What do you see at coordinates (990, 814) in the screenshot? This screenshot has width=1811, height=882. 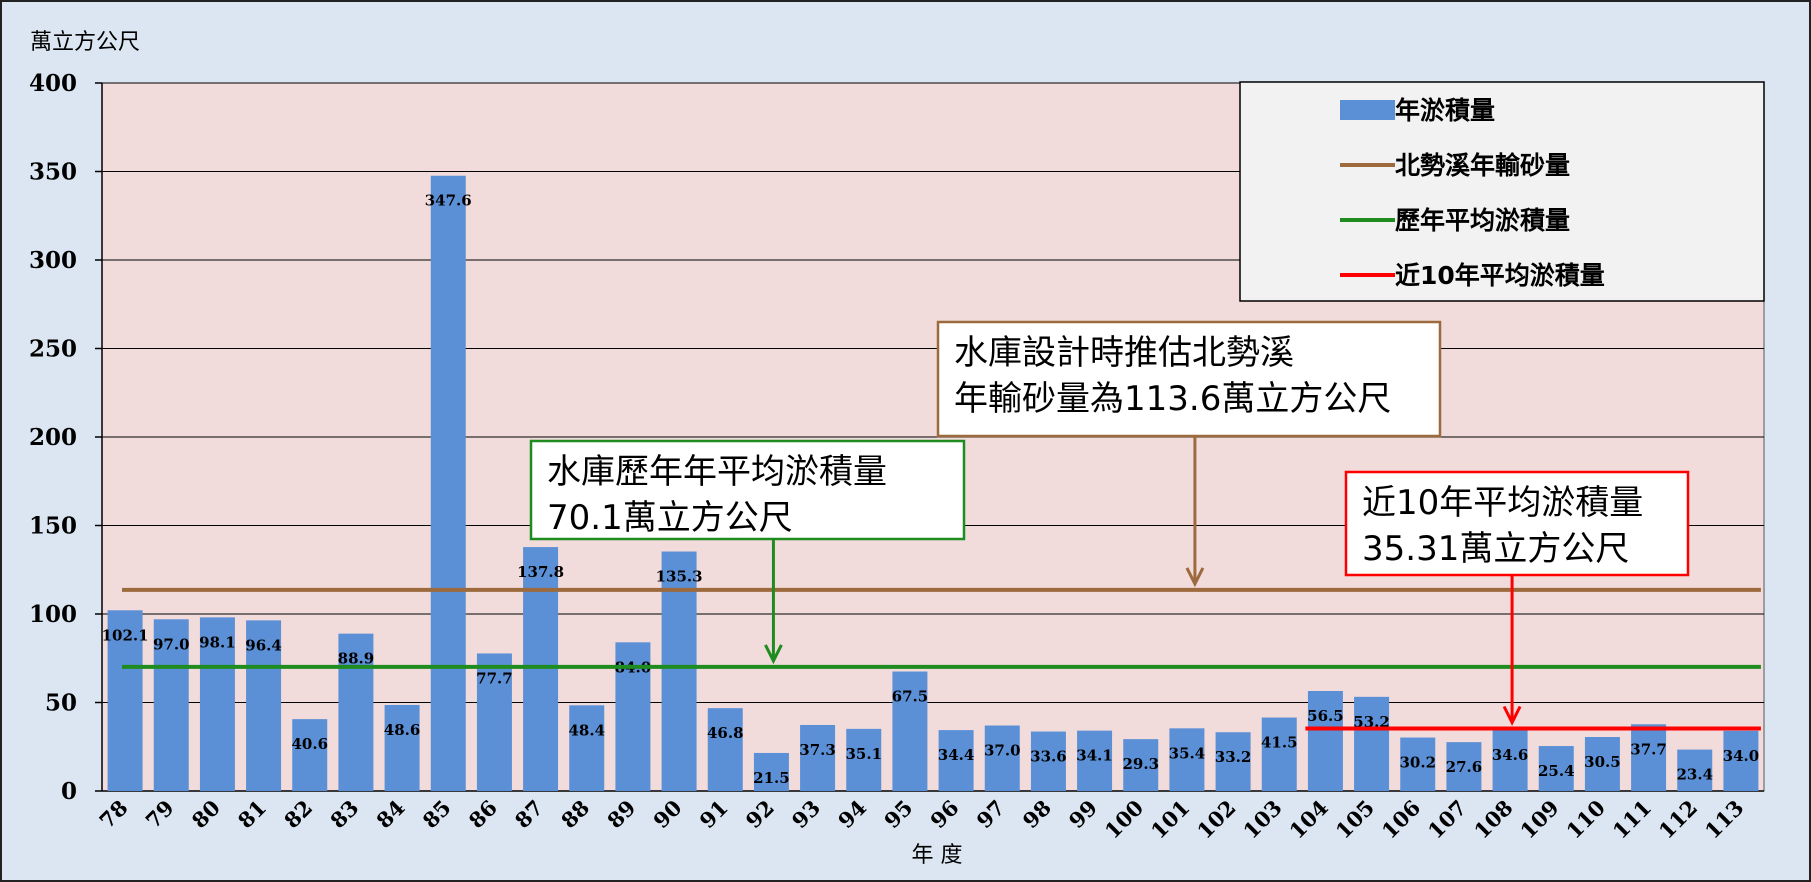 I see `x-tick-label: 97` at bounding box center [990, 814].